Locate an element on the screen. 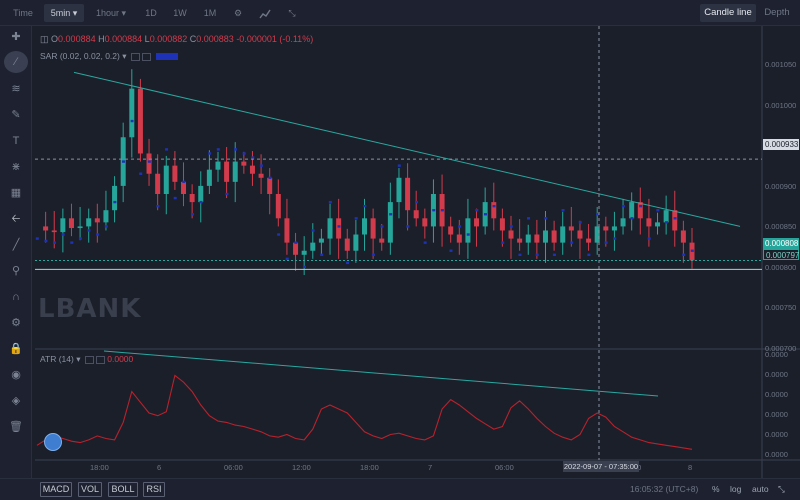  sar-label: SAR (0.02, 0.02, 0.2) is located at coordinates (80, 56).